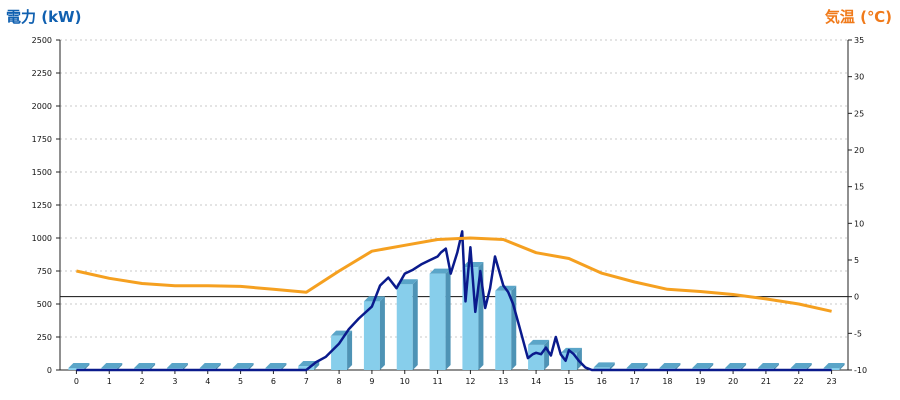 The height and width of the screenshot is (400, 900). What do you see at coordinates (174, 381) in the screenshot?
I see `x-tick-label: 3` at bounding box center [174, 381].